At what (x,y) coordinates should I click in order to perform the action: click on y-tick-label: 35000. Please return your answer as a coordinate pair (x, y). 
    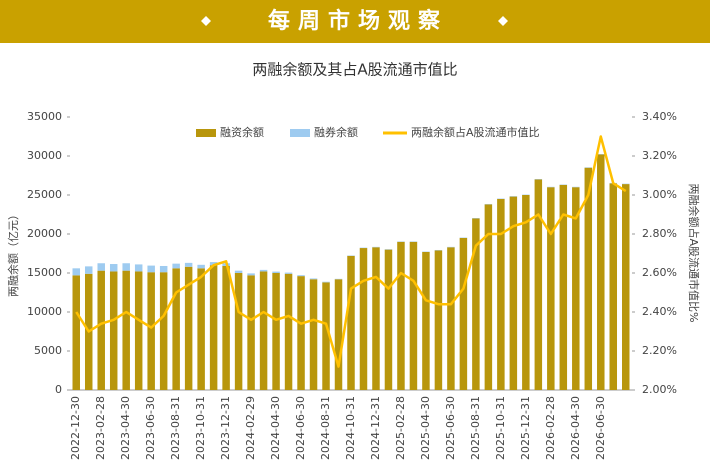
    Looking at the image, I should click on (44, 116).